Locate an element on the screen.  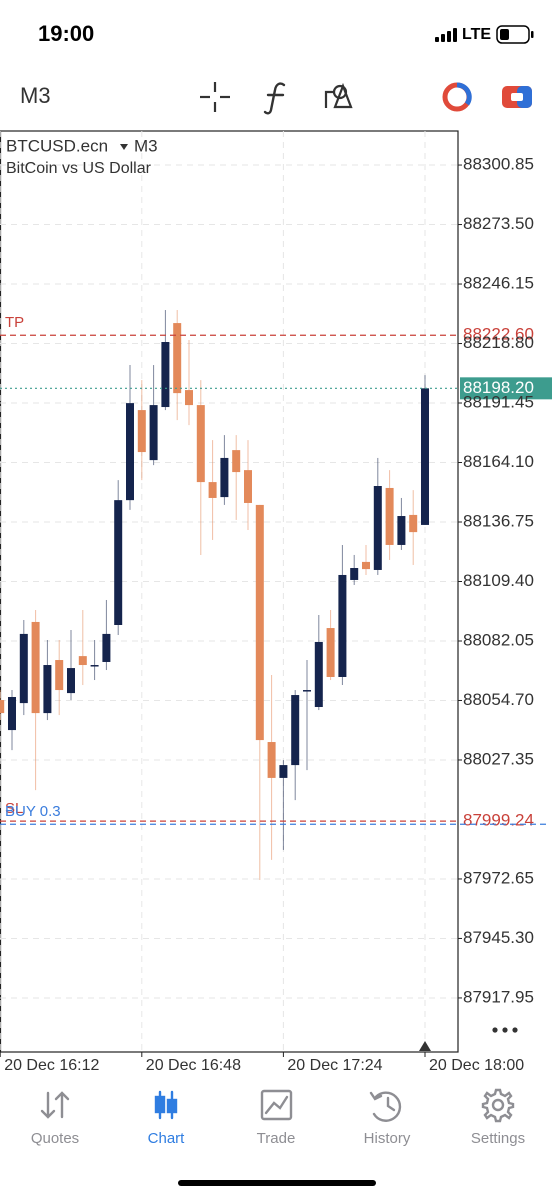
chart-symbol: BTCUSD.ecn is located at coordinates (57, 145).